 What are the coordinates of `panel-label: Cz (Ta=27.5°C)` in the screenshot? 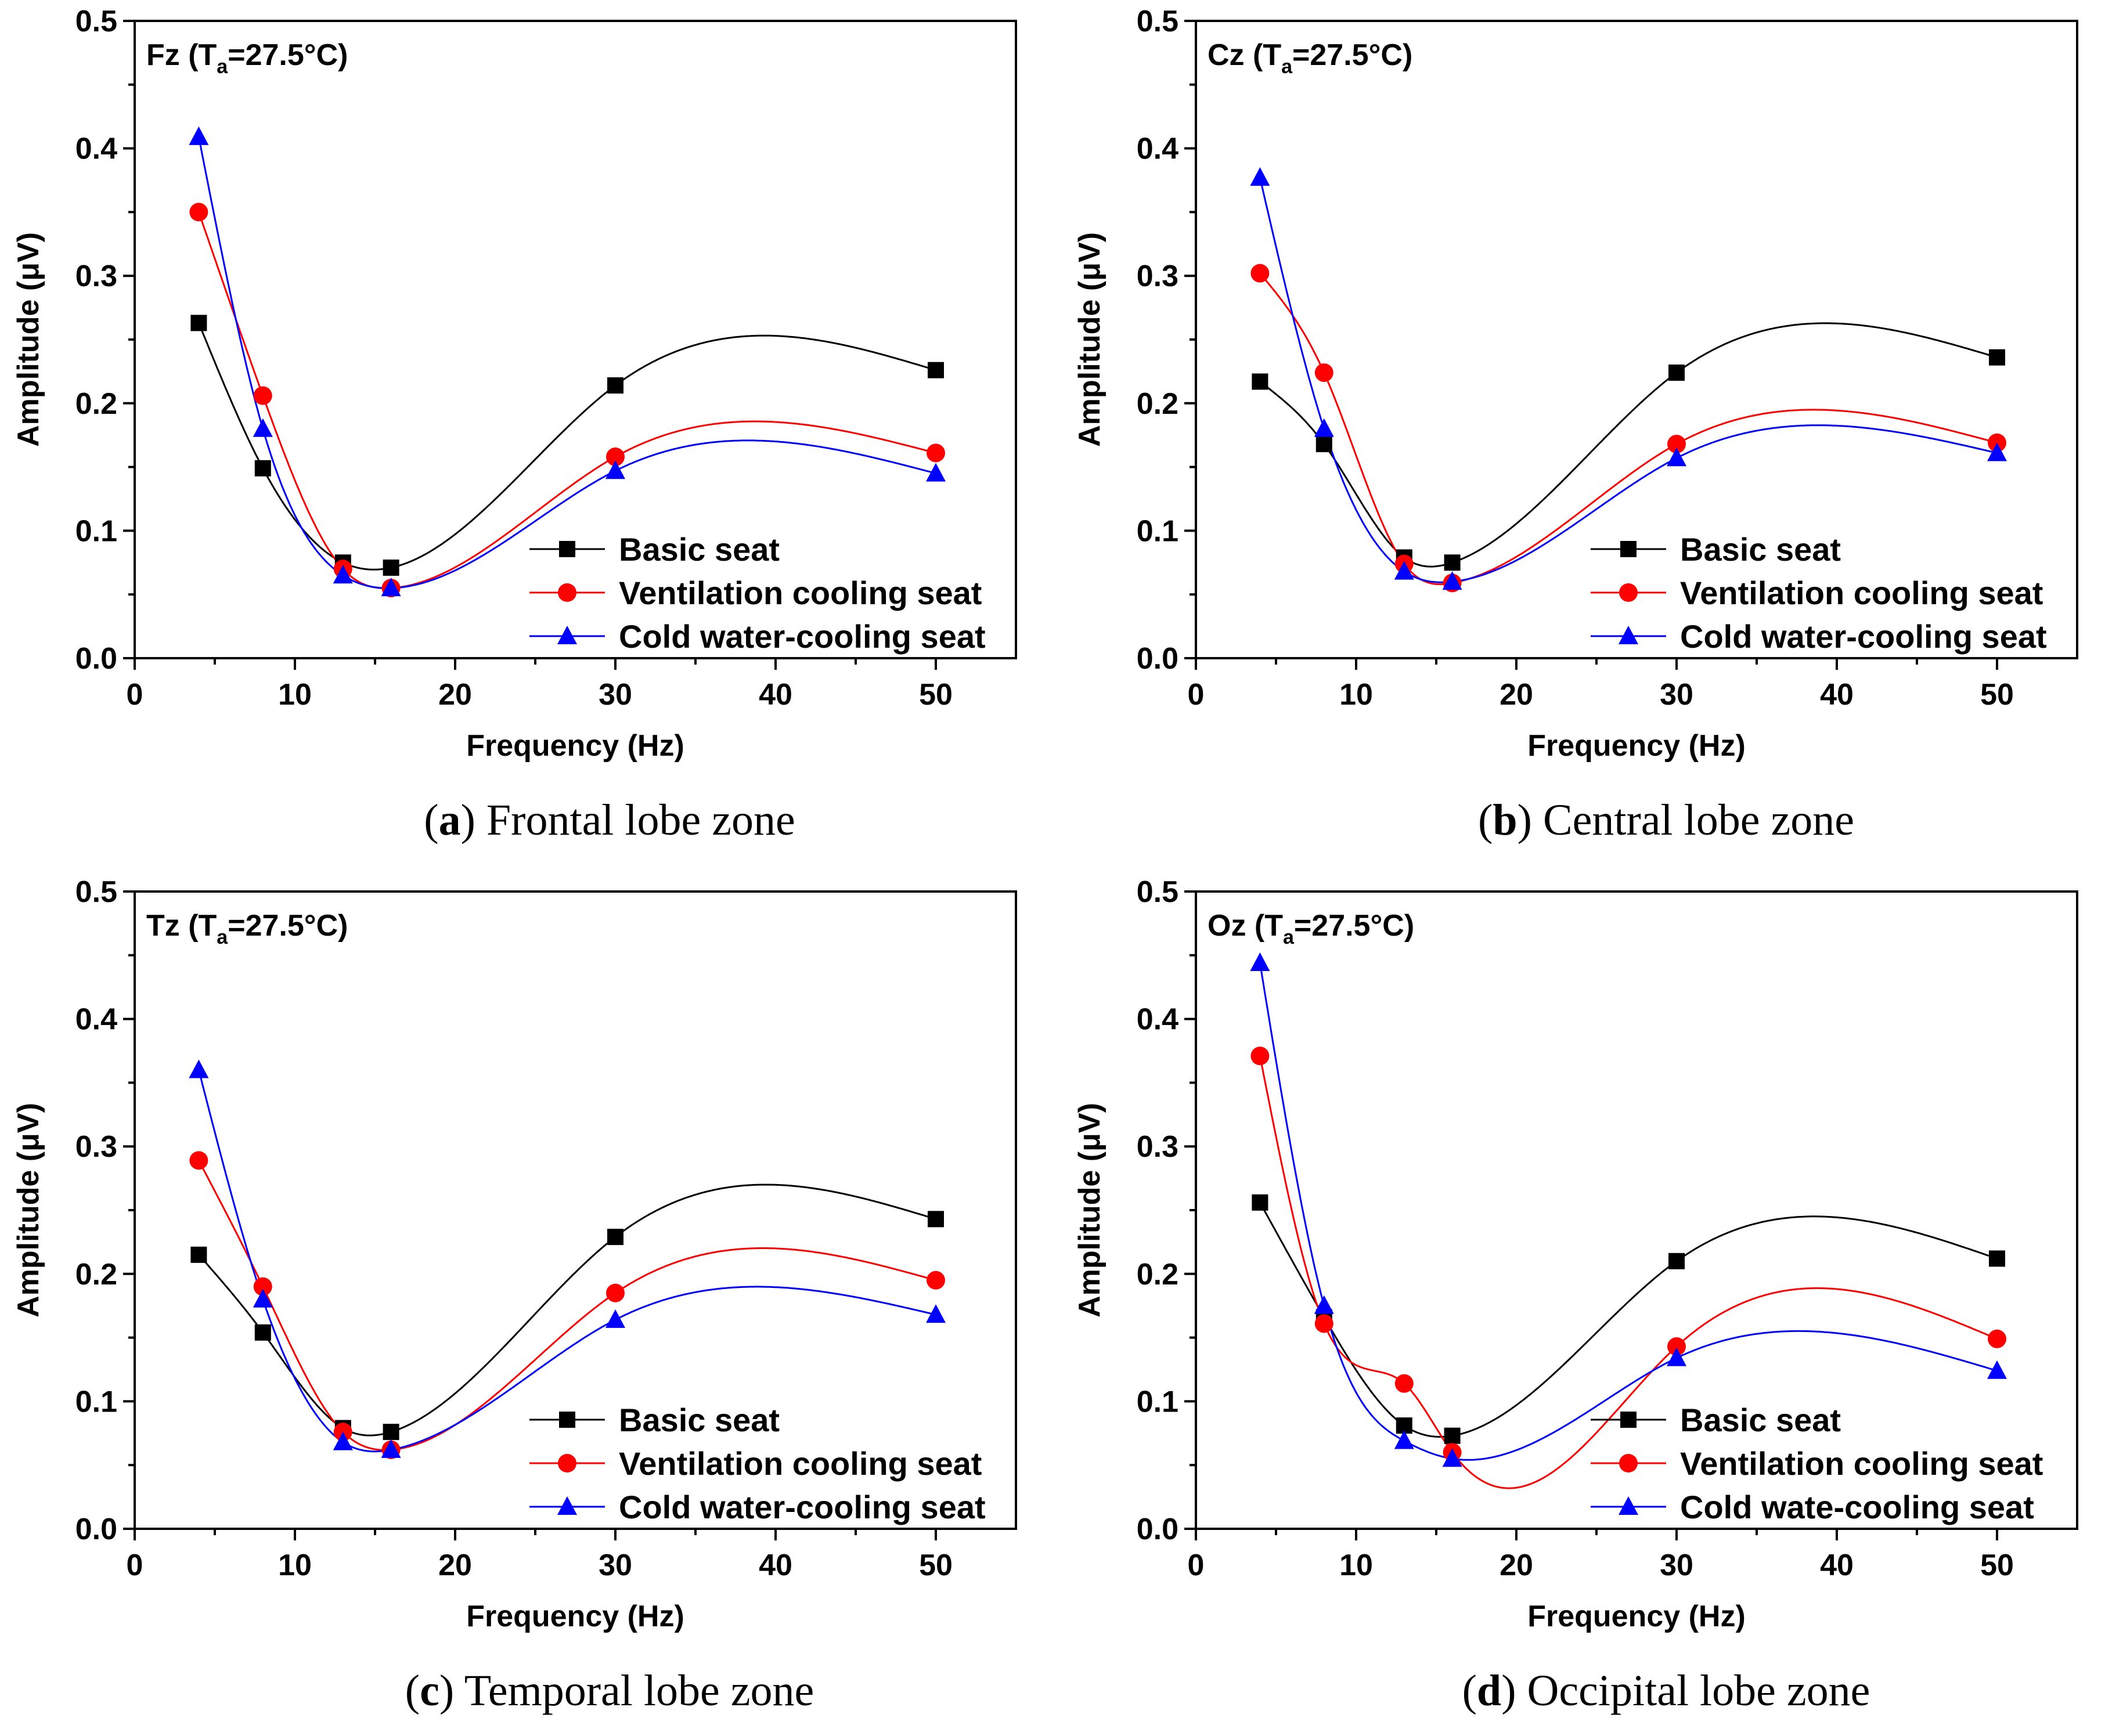 It's located at (1310, 58).